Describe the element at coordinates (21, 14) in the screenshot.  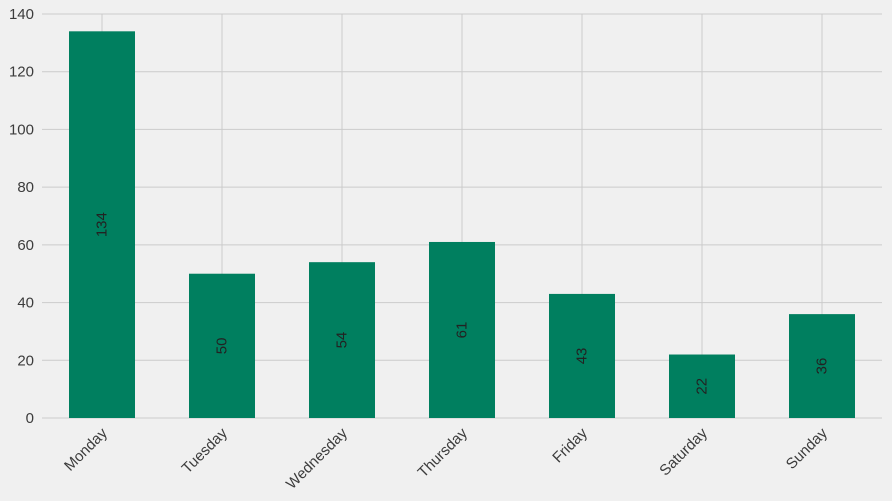
I see `y-tick-label: 140` at that location.